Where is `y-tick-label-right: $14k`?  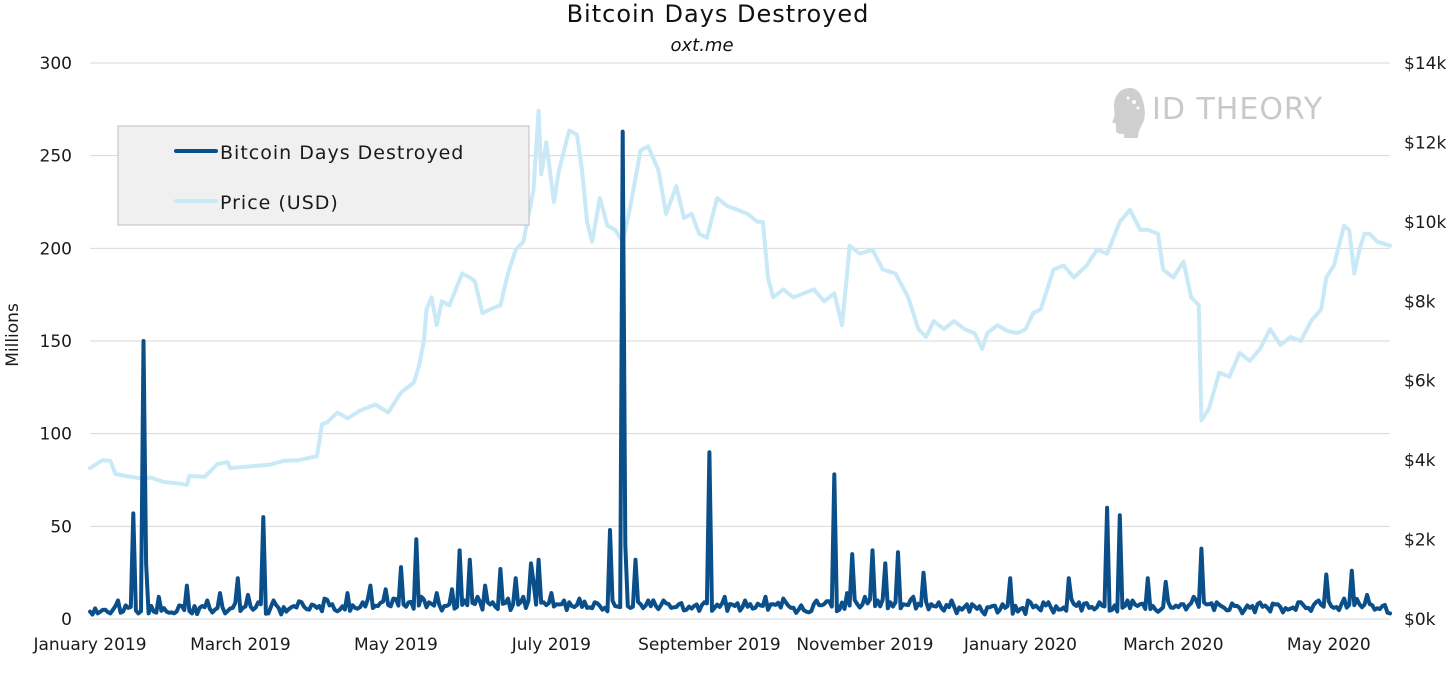 y-tick-label-right: $14k is located at coordinates (1425, 64).